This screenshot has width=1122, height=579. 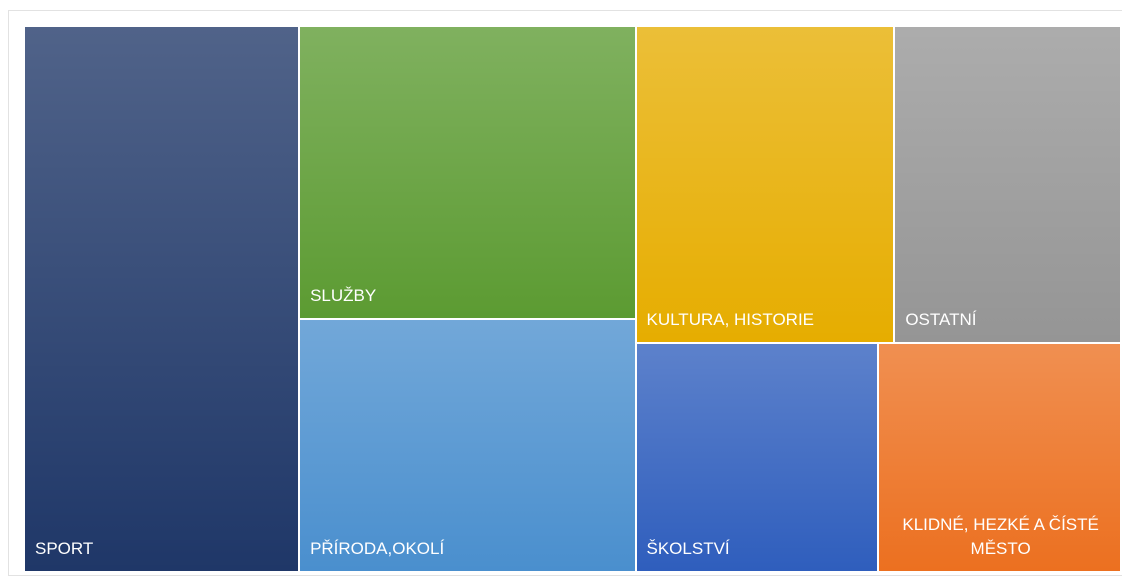 I want to click on treemap-tile: PŘÍRODA,OKOLÍ, so click(x=467, y=445).